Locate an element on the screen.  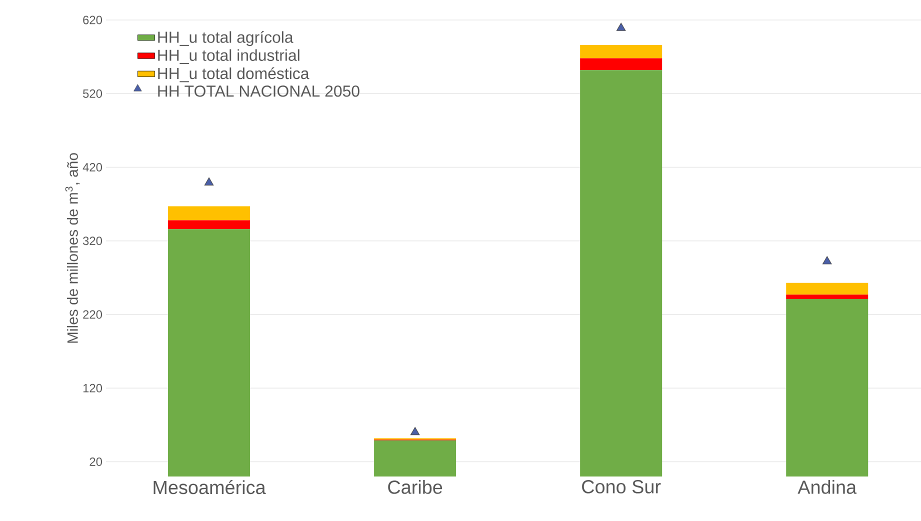
y-tick-label: 520 is located at coordinates (92, 93).